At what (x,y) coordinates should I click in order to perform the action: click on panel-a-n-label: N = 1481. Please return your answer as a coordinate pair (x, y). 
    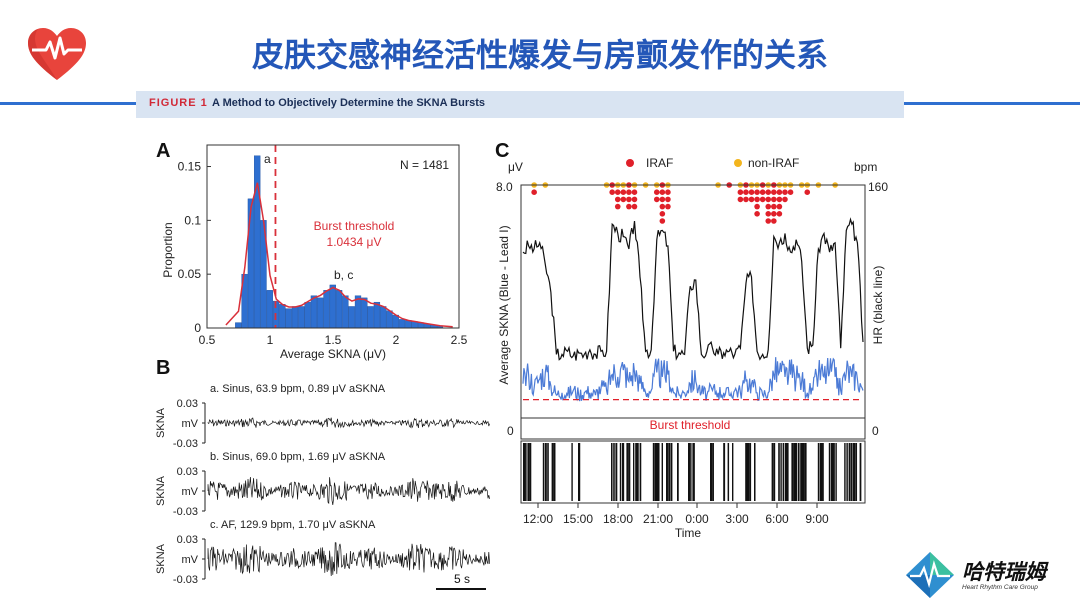
    Looking at the image, I should click on (424, 165).